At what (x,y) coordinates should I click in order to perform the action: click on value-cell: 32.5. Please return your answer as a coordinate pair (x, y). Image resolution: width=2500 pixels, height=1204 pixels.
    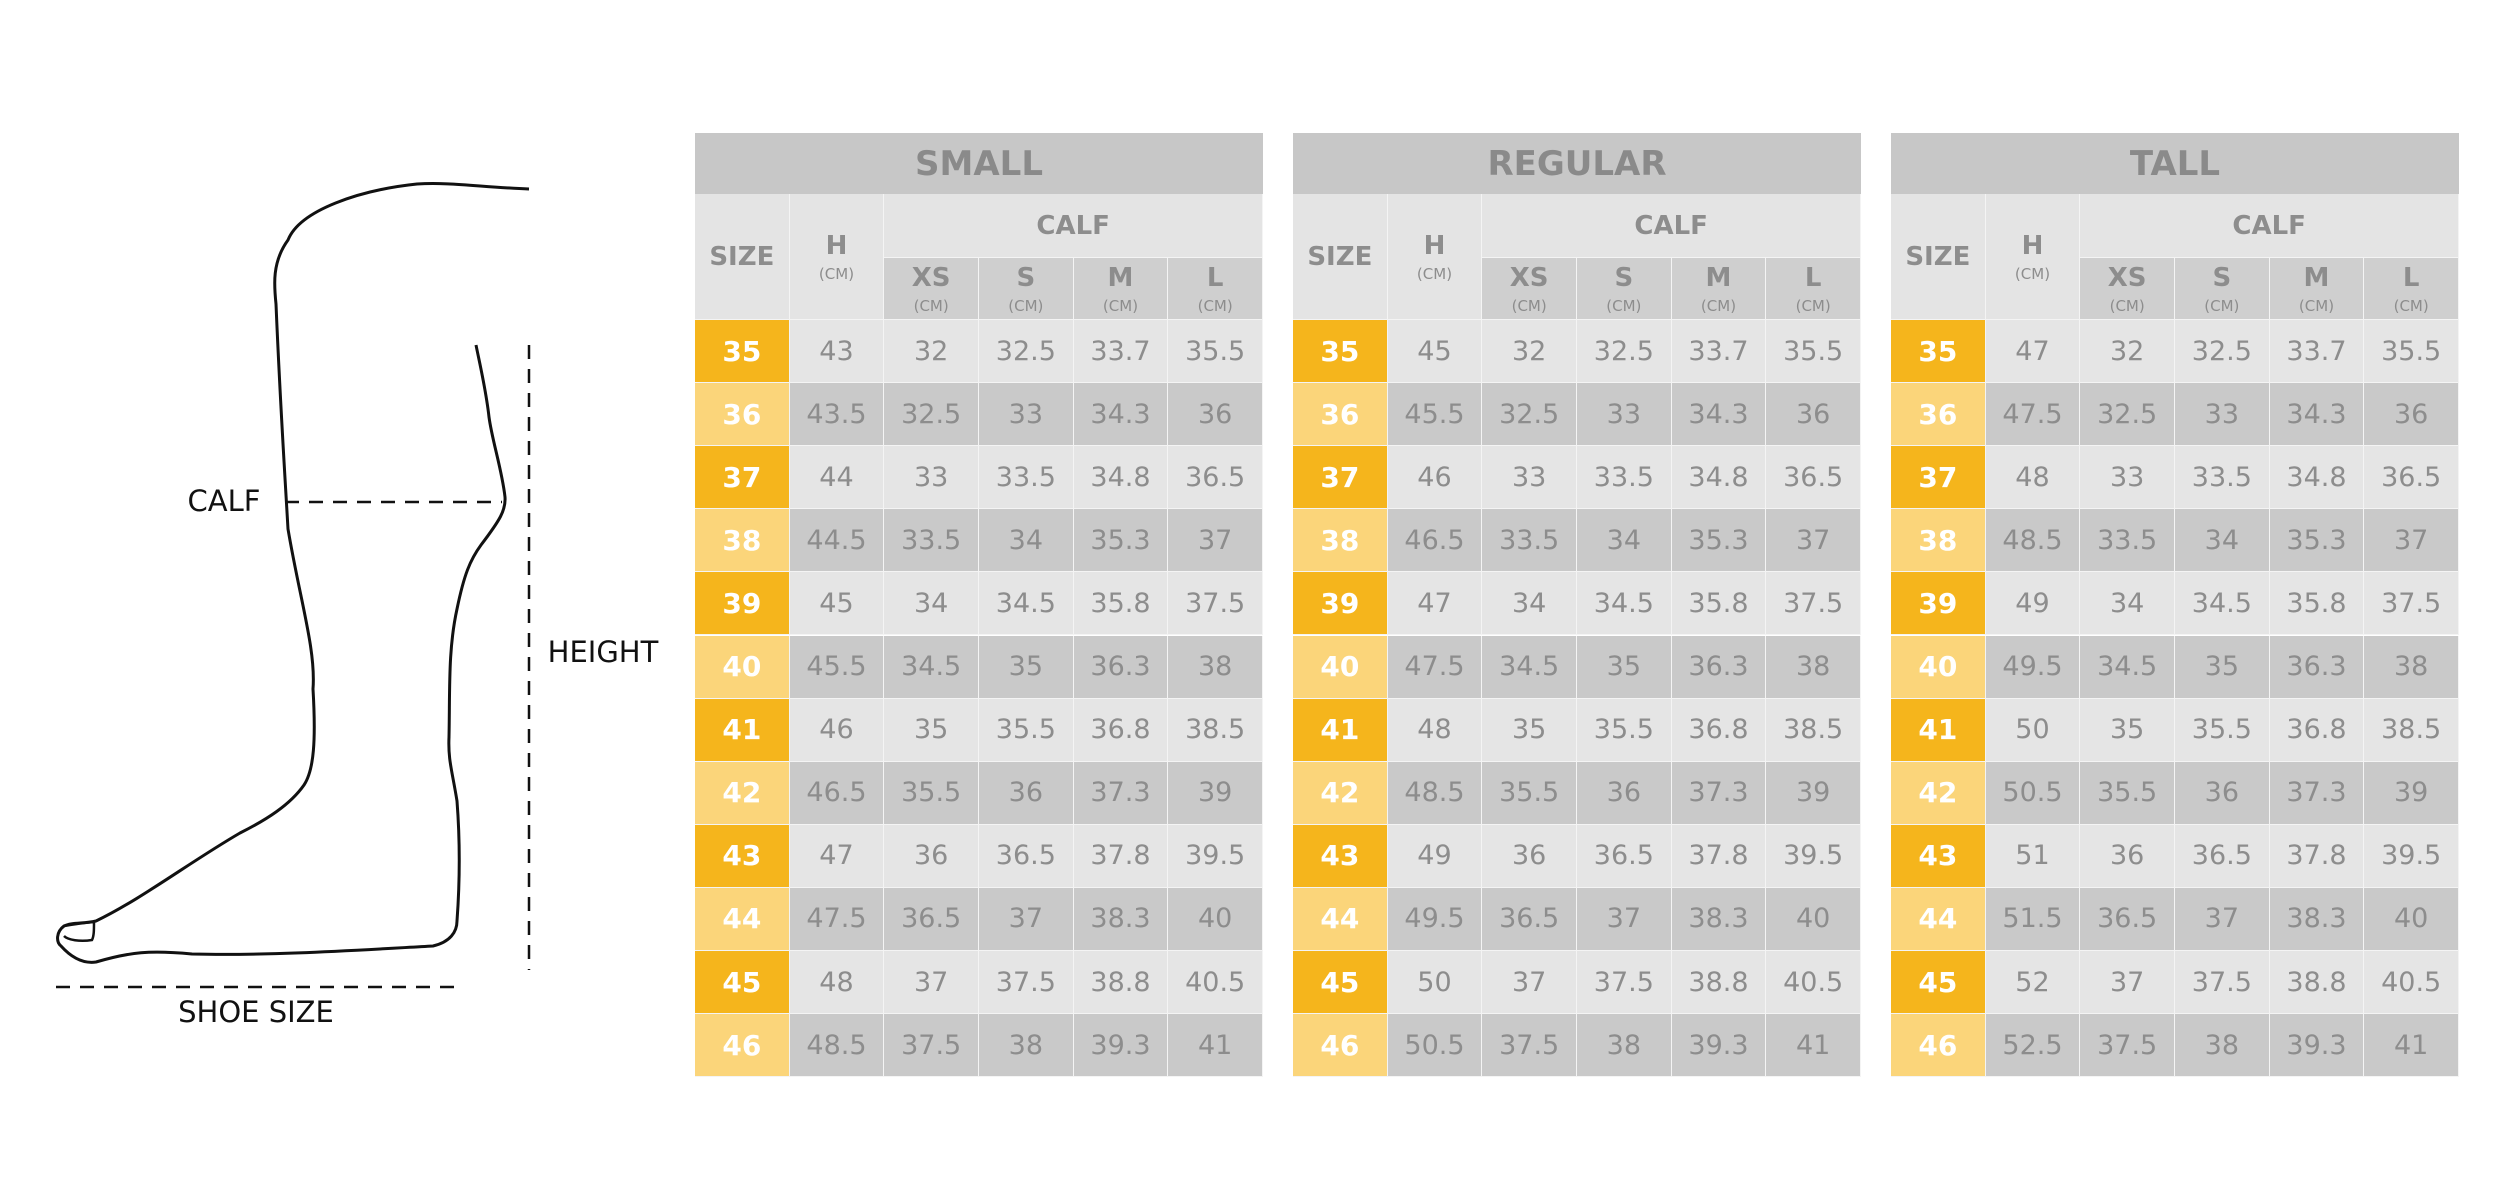
    Looking at the image, I should click on (931, 415).